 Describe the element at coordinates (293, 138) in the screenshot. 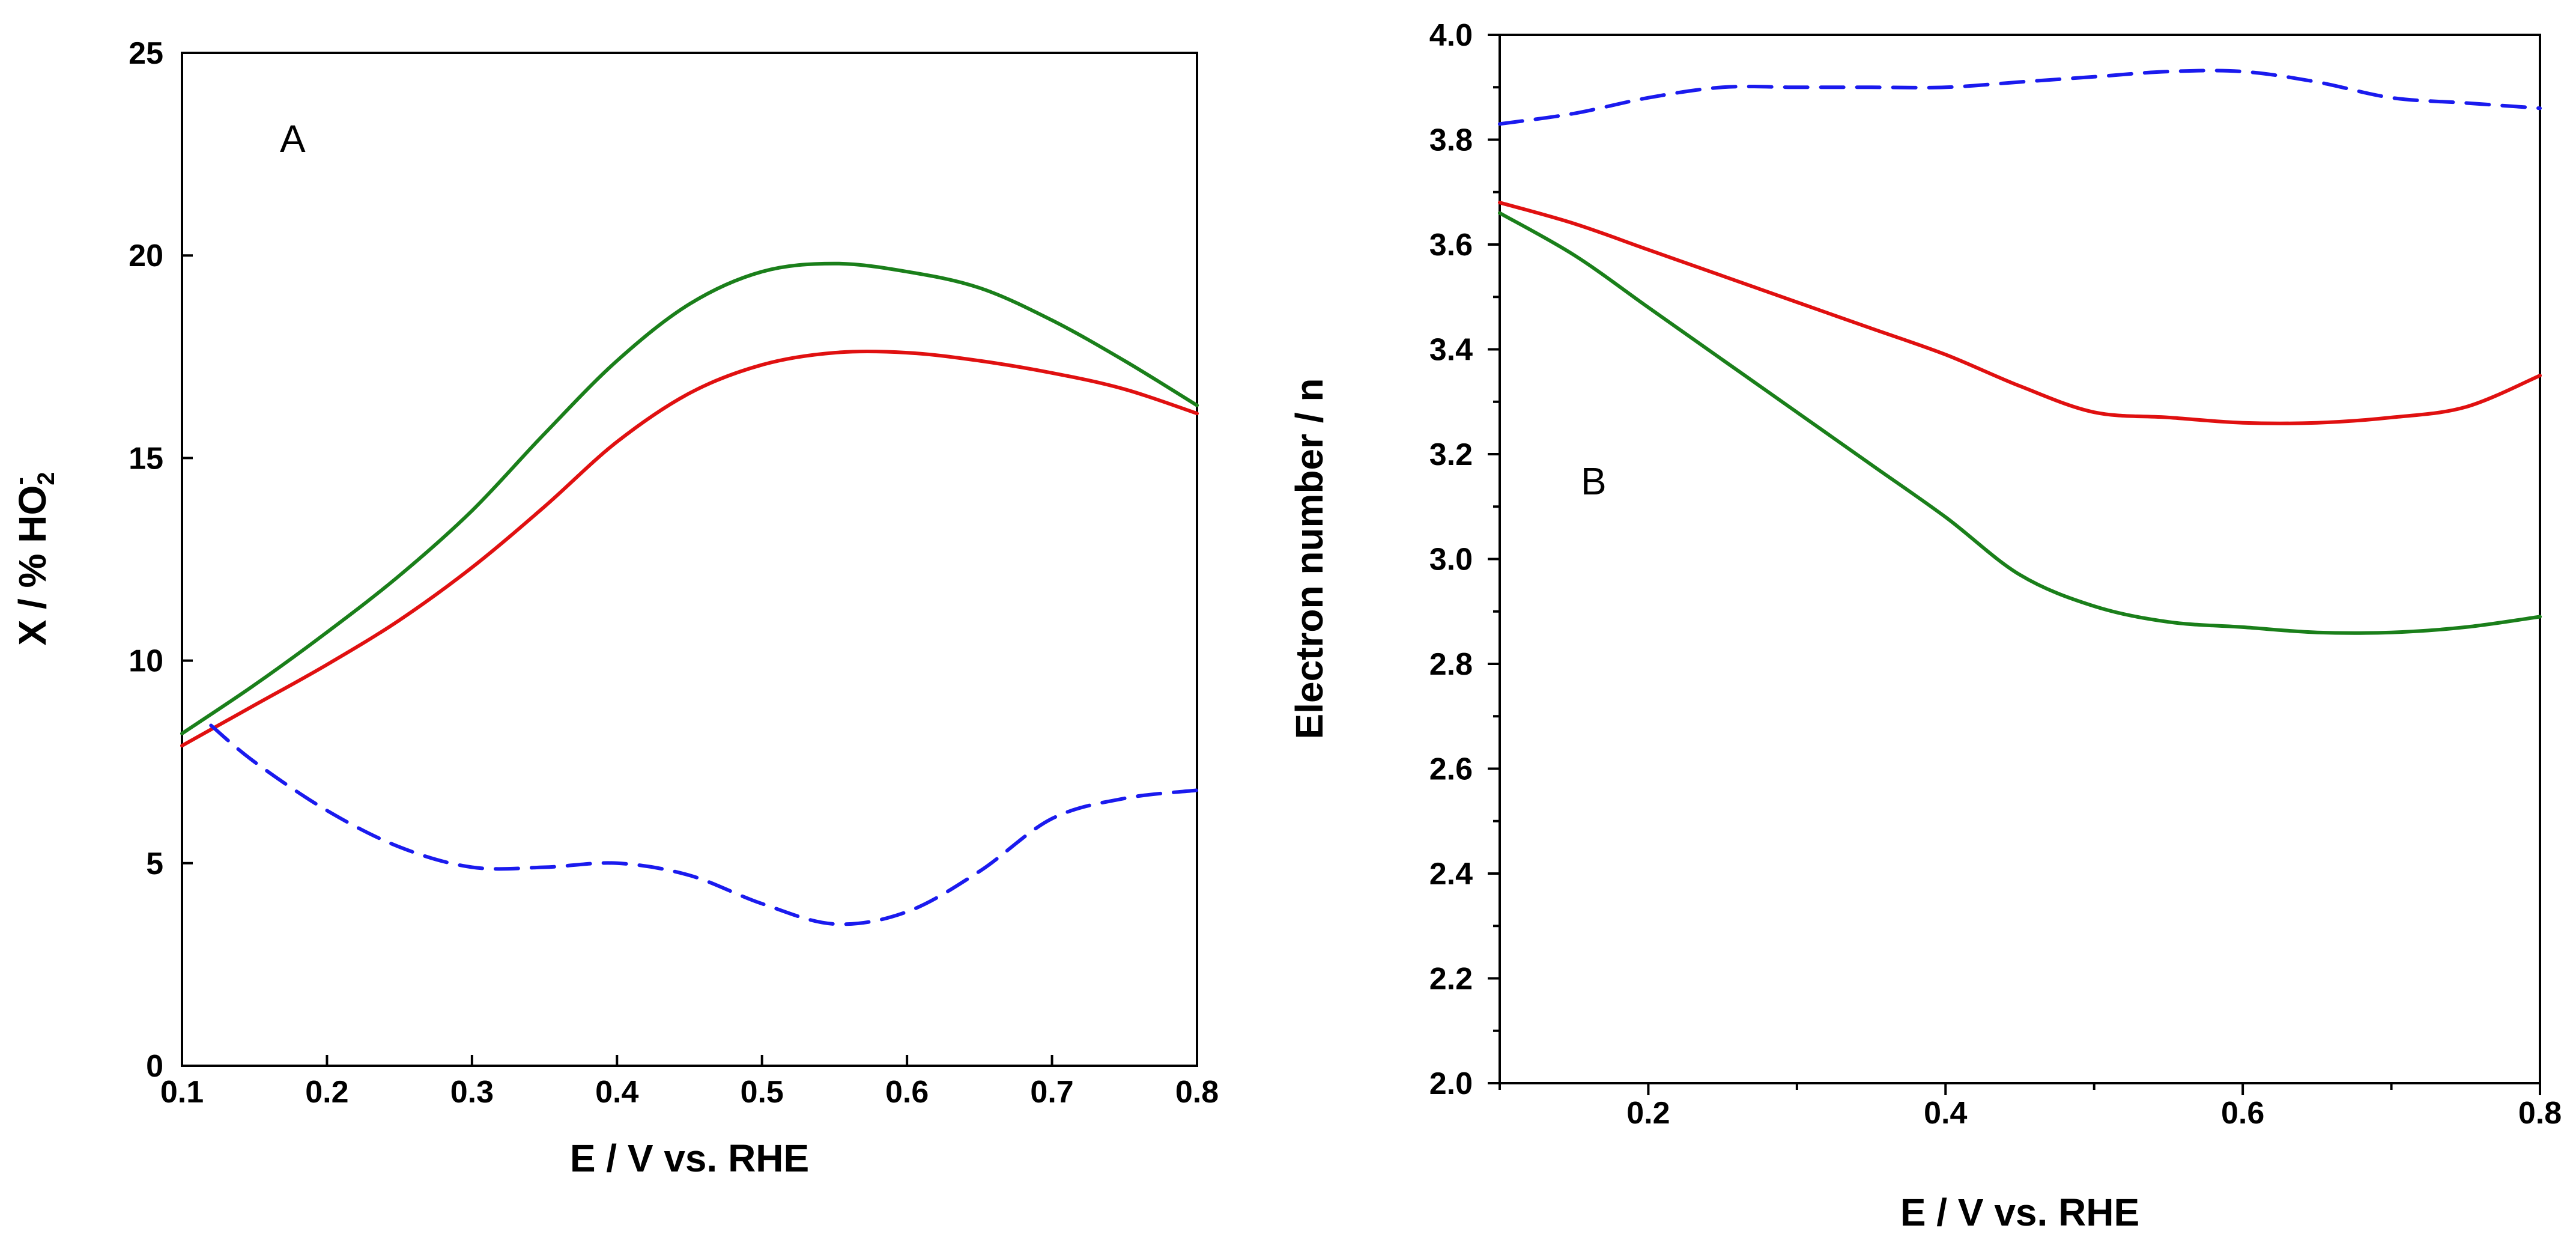

I see `panel-a-label: A` at that location.